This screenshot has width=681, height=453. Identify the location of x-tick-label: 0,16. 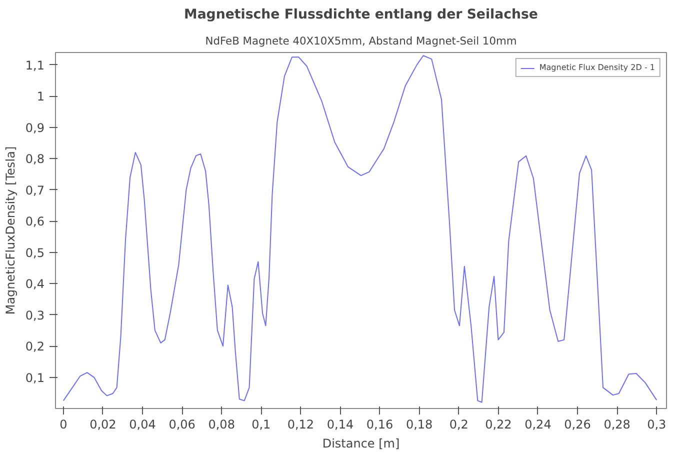
(380, 425).